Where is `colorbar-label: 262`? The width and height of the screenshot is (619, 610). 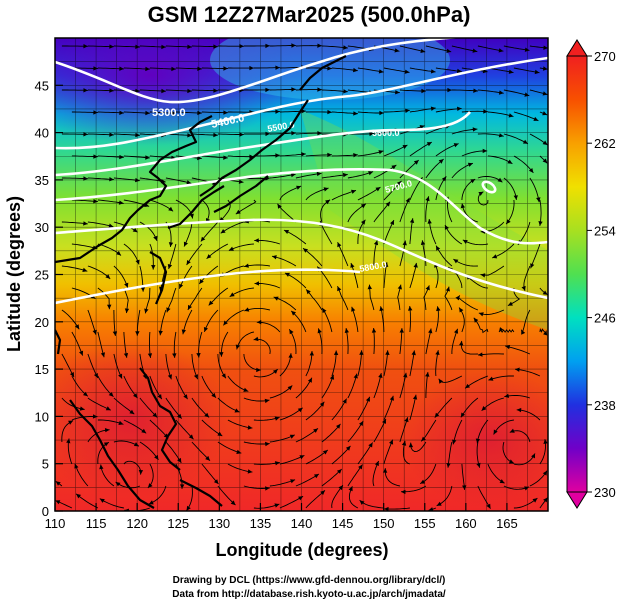 colorbar-label: 262 is located at coordinates (605, 143).